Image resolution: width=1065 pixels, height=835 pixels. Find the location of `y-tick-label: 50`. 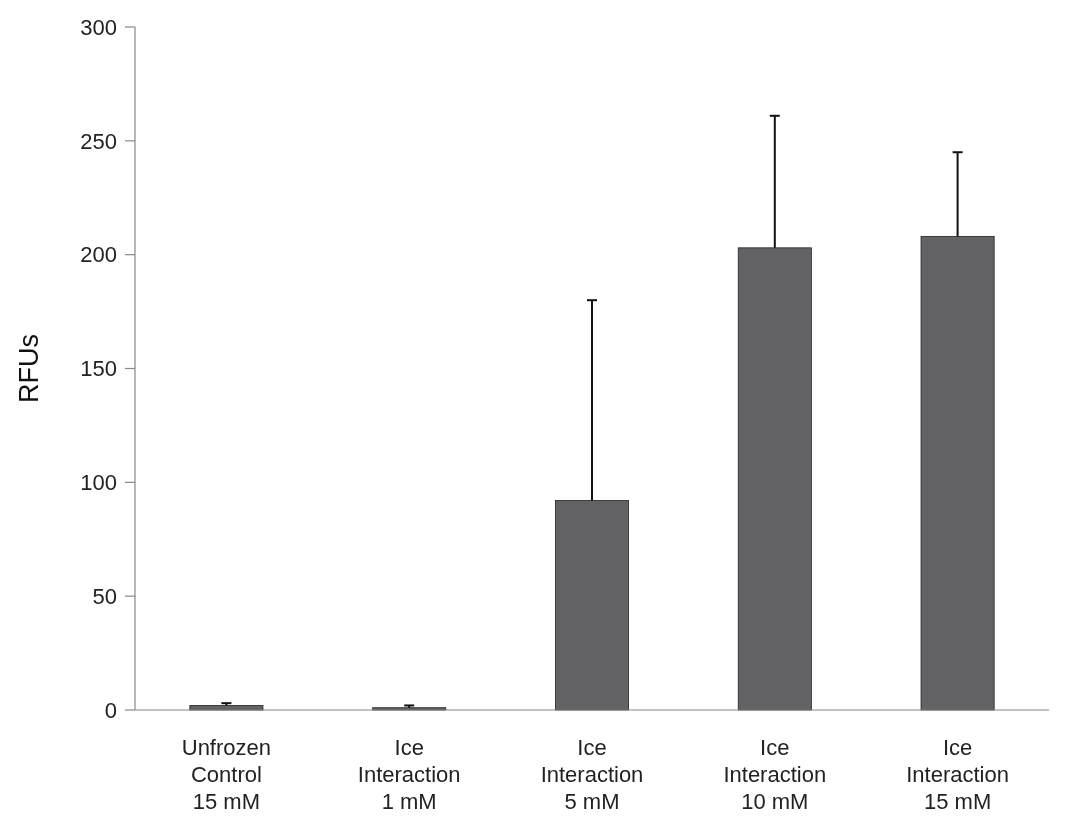

y-tick-label: 50 is located at coordinates (104, 596).